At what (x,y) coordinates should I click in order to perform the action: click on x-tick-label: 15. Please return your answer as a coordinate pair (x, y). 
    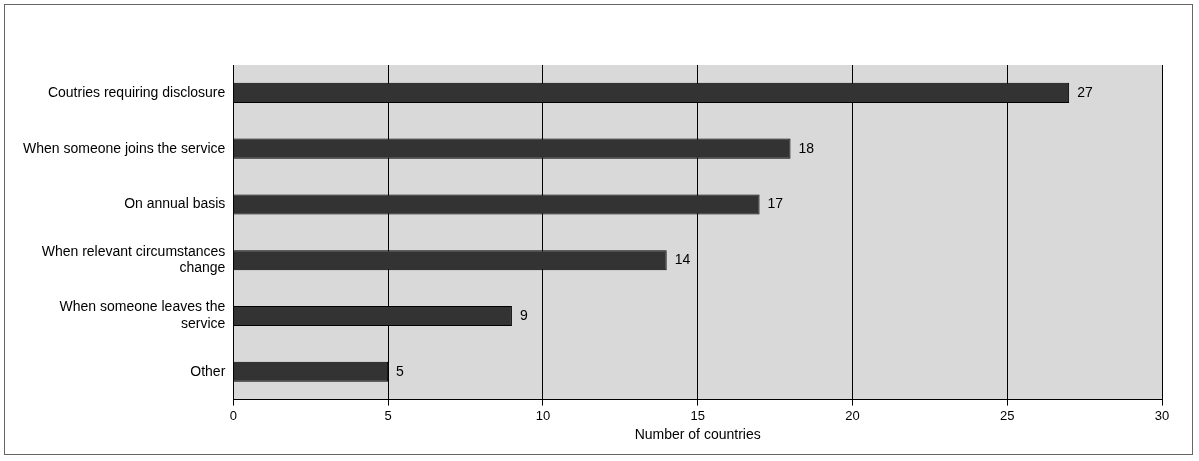
    Looking at the image, I should click on (697, 415).